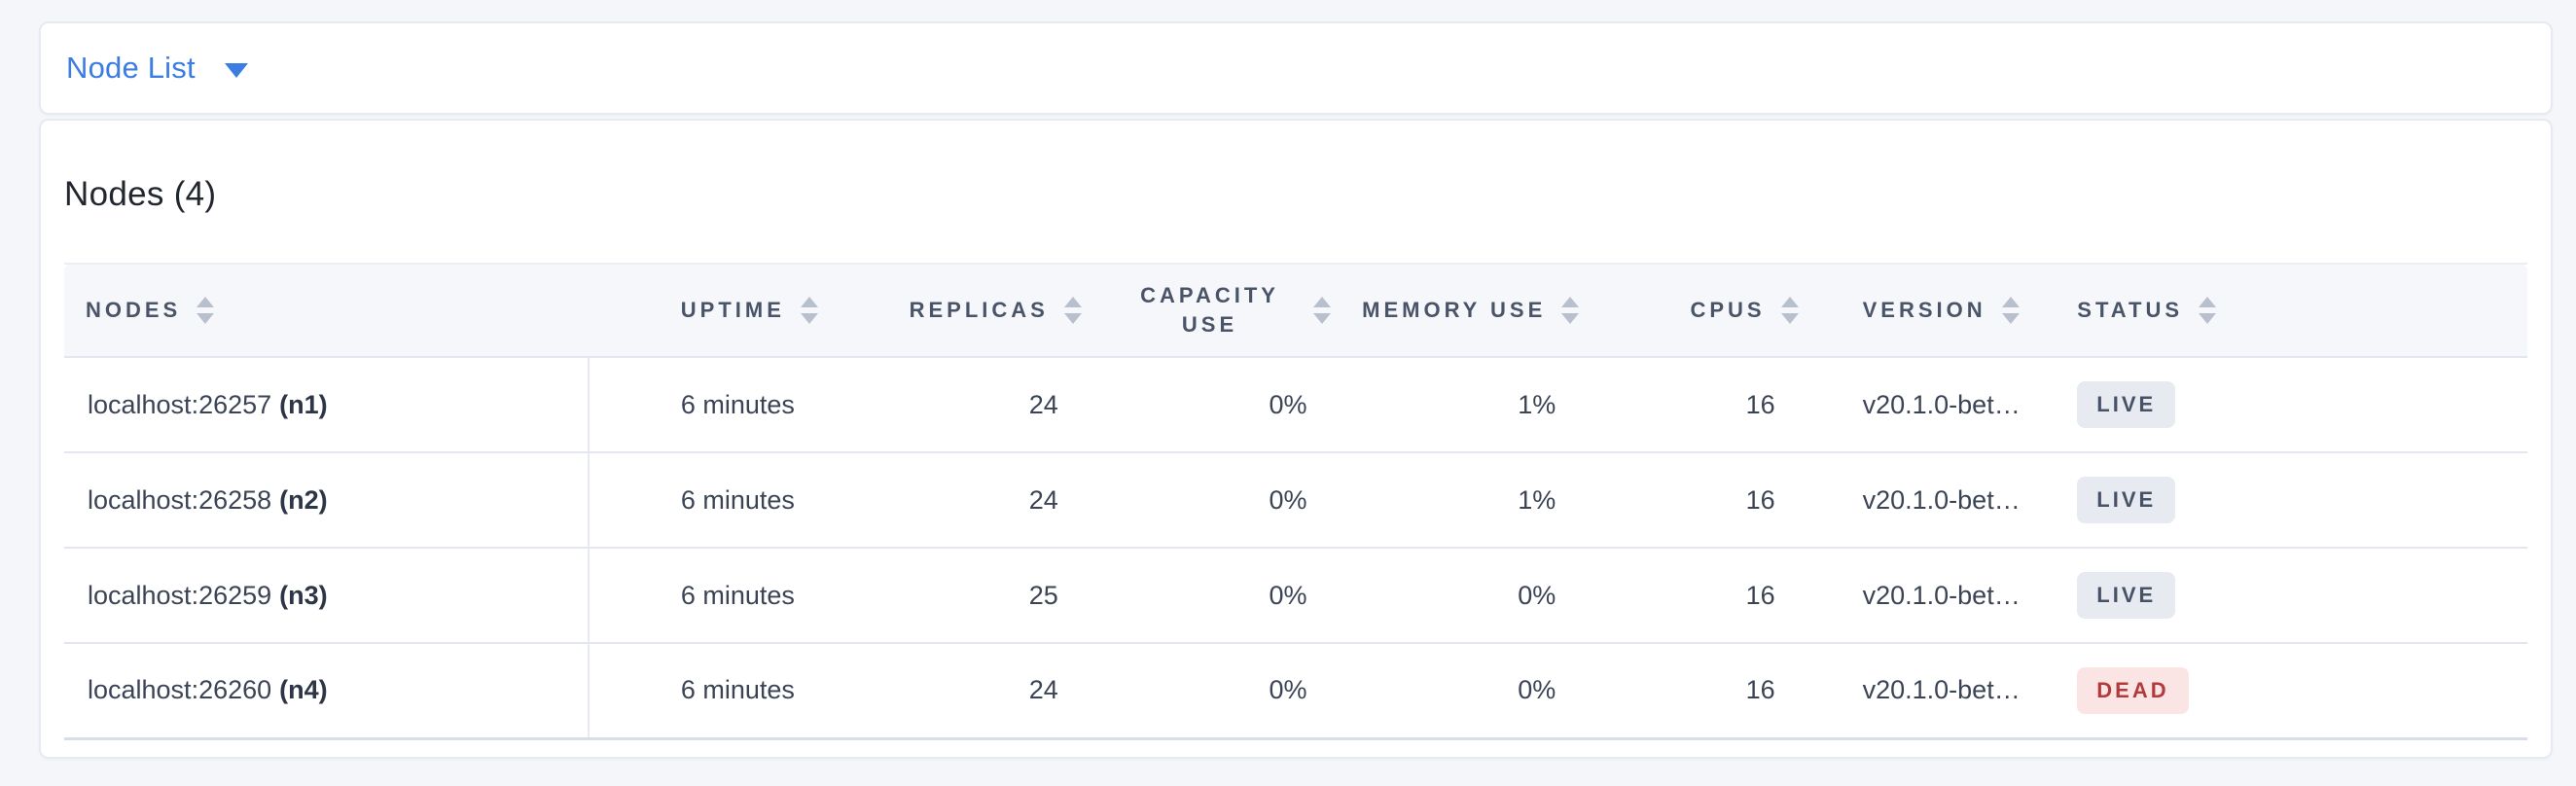  I want to click on column-header-version: VERSION, so click(1930, 310).